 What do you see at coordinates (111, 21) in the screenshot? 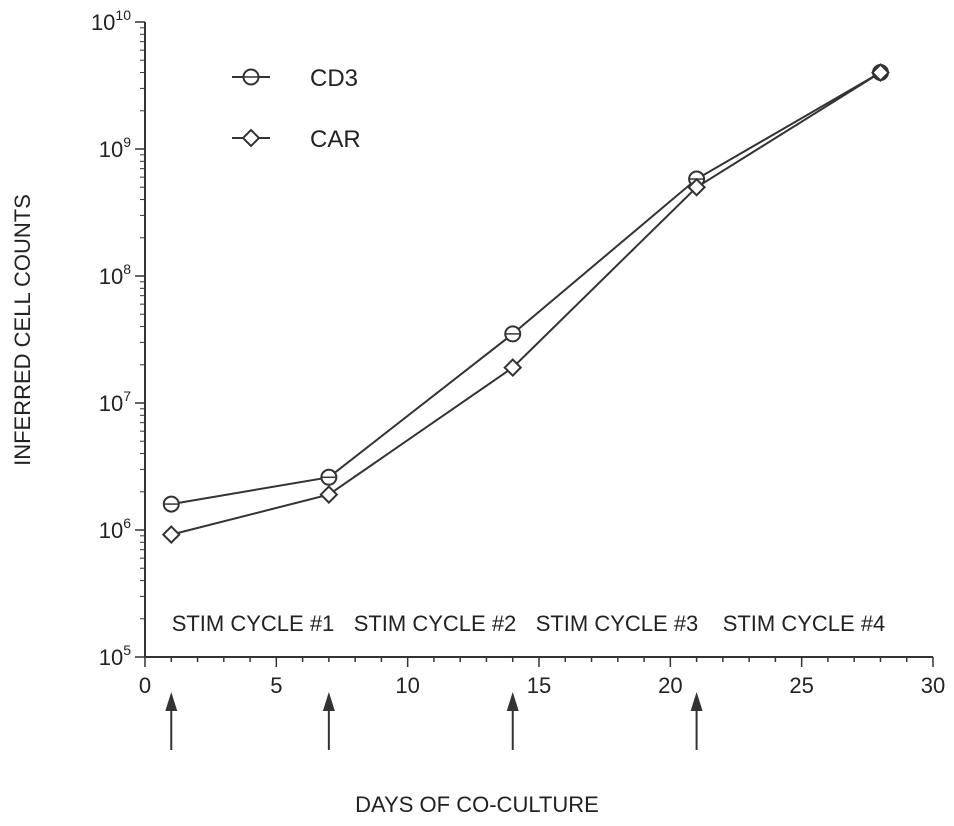
I see `y-tick-label: 10¹⁰` at bounding box center [111, 21].